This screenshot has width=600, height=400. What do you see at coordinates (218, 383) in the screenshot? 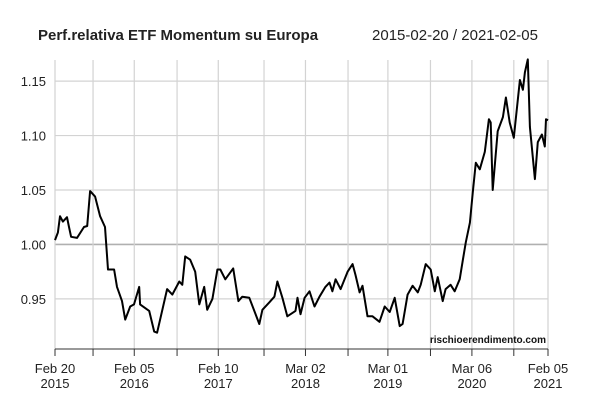
I see `x-tick-year: 2017` at bounding box center [218, 383].